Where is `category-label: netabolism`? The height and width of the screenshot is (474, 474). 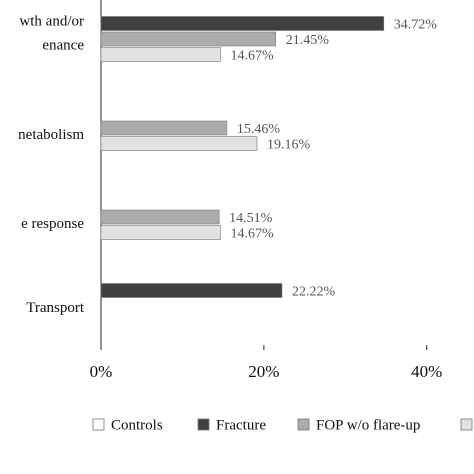
category-label: netabolism is located at coordinates (51, 135).